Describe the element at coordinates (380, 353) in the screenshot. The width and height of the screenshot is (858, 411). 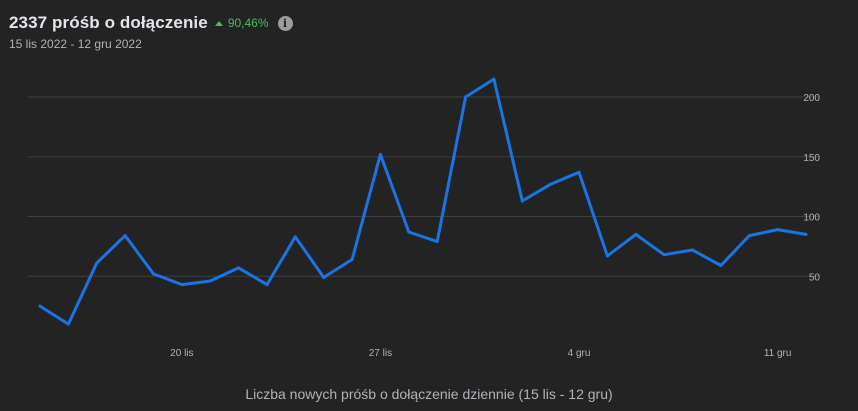
I see `x-tick-label: 27 lis` at that location.